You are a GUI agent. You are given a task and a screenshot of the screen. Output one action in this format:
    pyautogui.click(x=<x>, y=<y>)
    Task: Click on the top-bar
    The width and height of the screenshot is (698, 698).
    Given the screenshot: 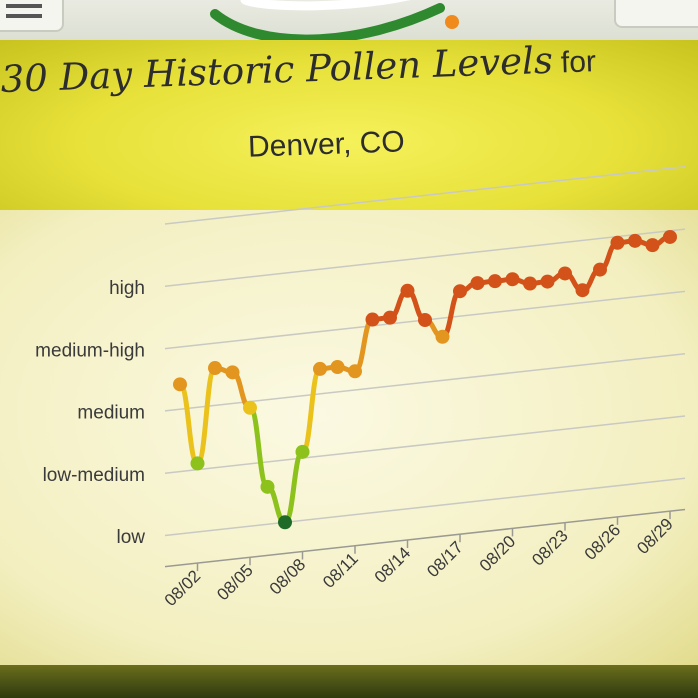 What is the action you would take?
    pyautogui.click(x=349, y=22)
    